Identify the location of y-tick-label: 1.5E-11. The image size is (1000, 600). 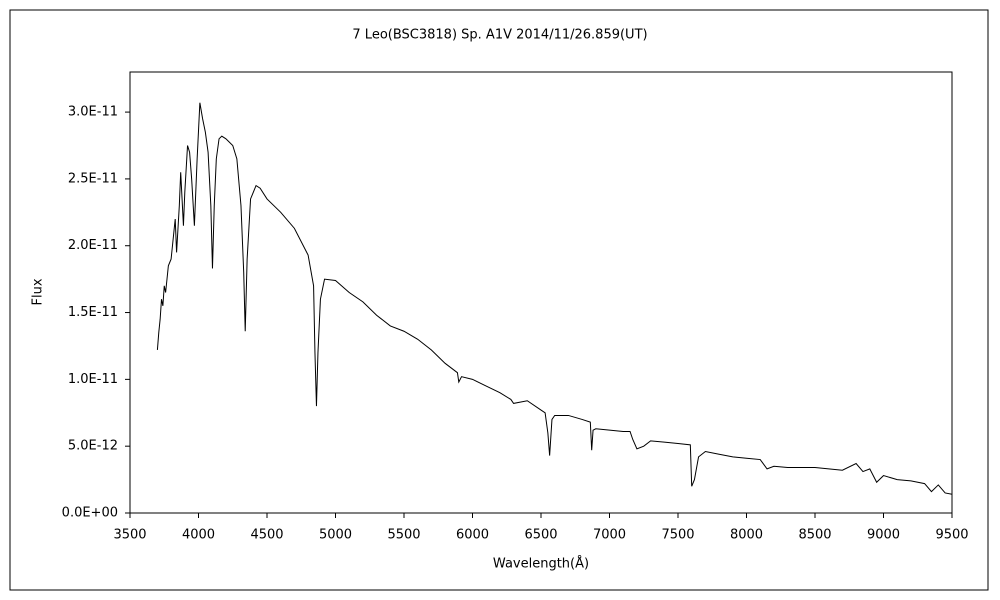
(93, 312).